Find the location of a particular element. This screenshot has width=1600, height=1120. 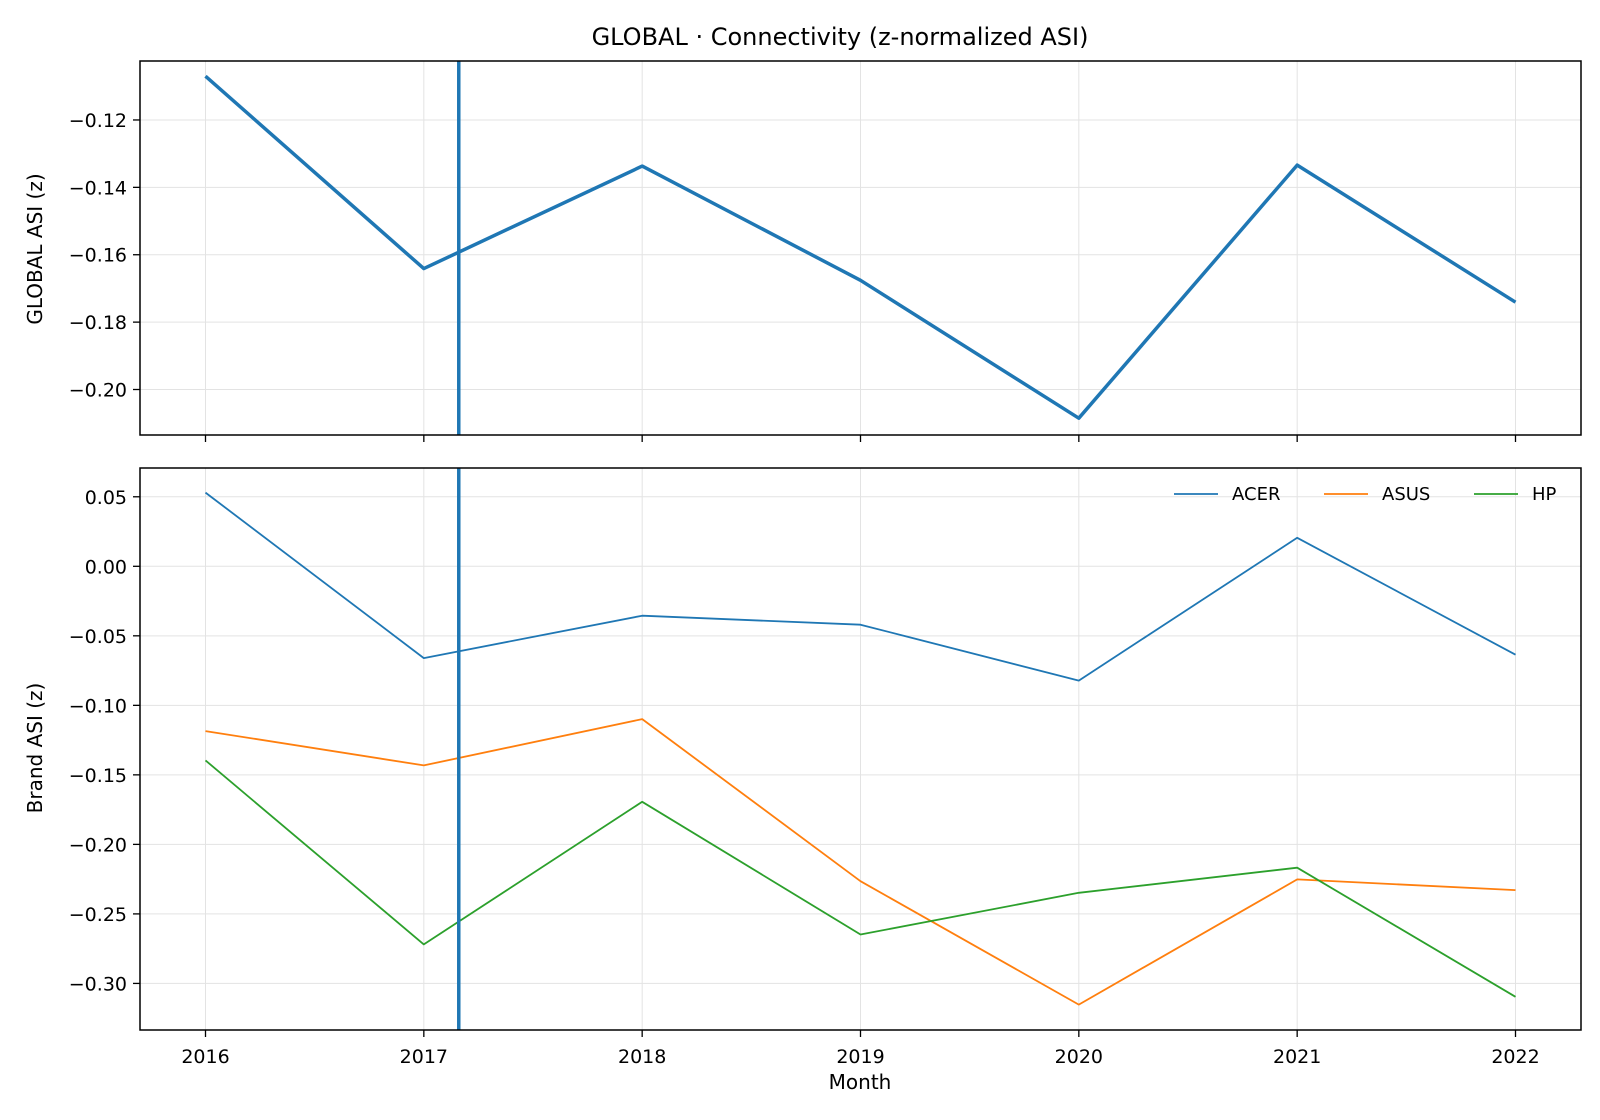

x-tick-label: 2021 is located at coordinates (1297, 1057).